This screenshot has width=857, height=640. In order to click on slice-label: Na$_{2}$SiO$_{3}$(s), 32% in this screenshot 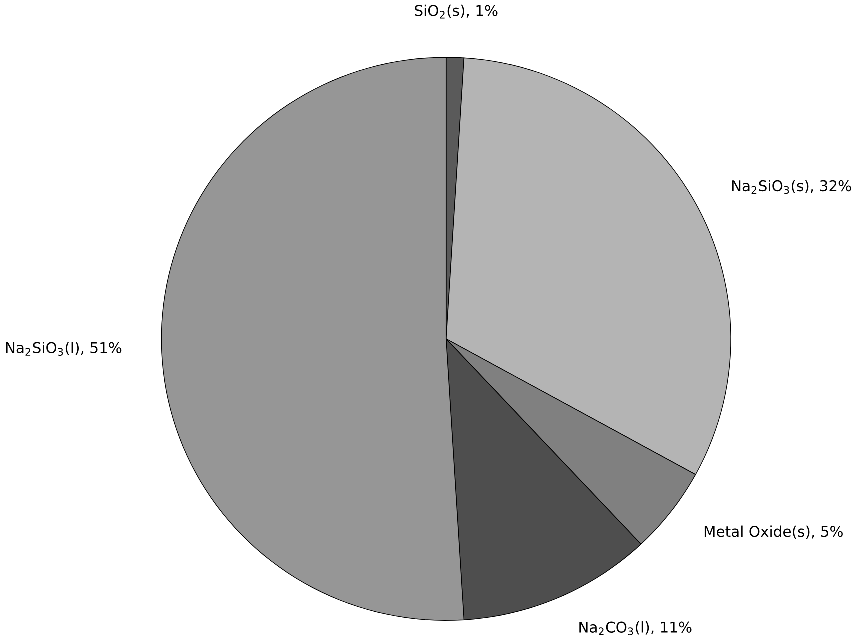, I will do `click(792, 187)`.